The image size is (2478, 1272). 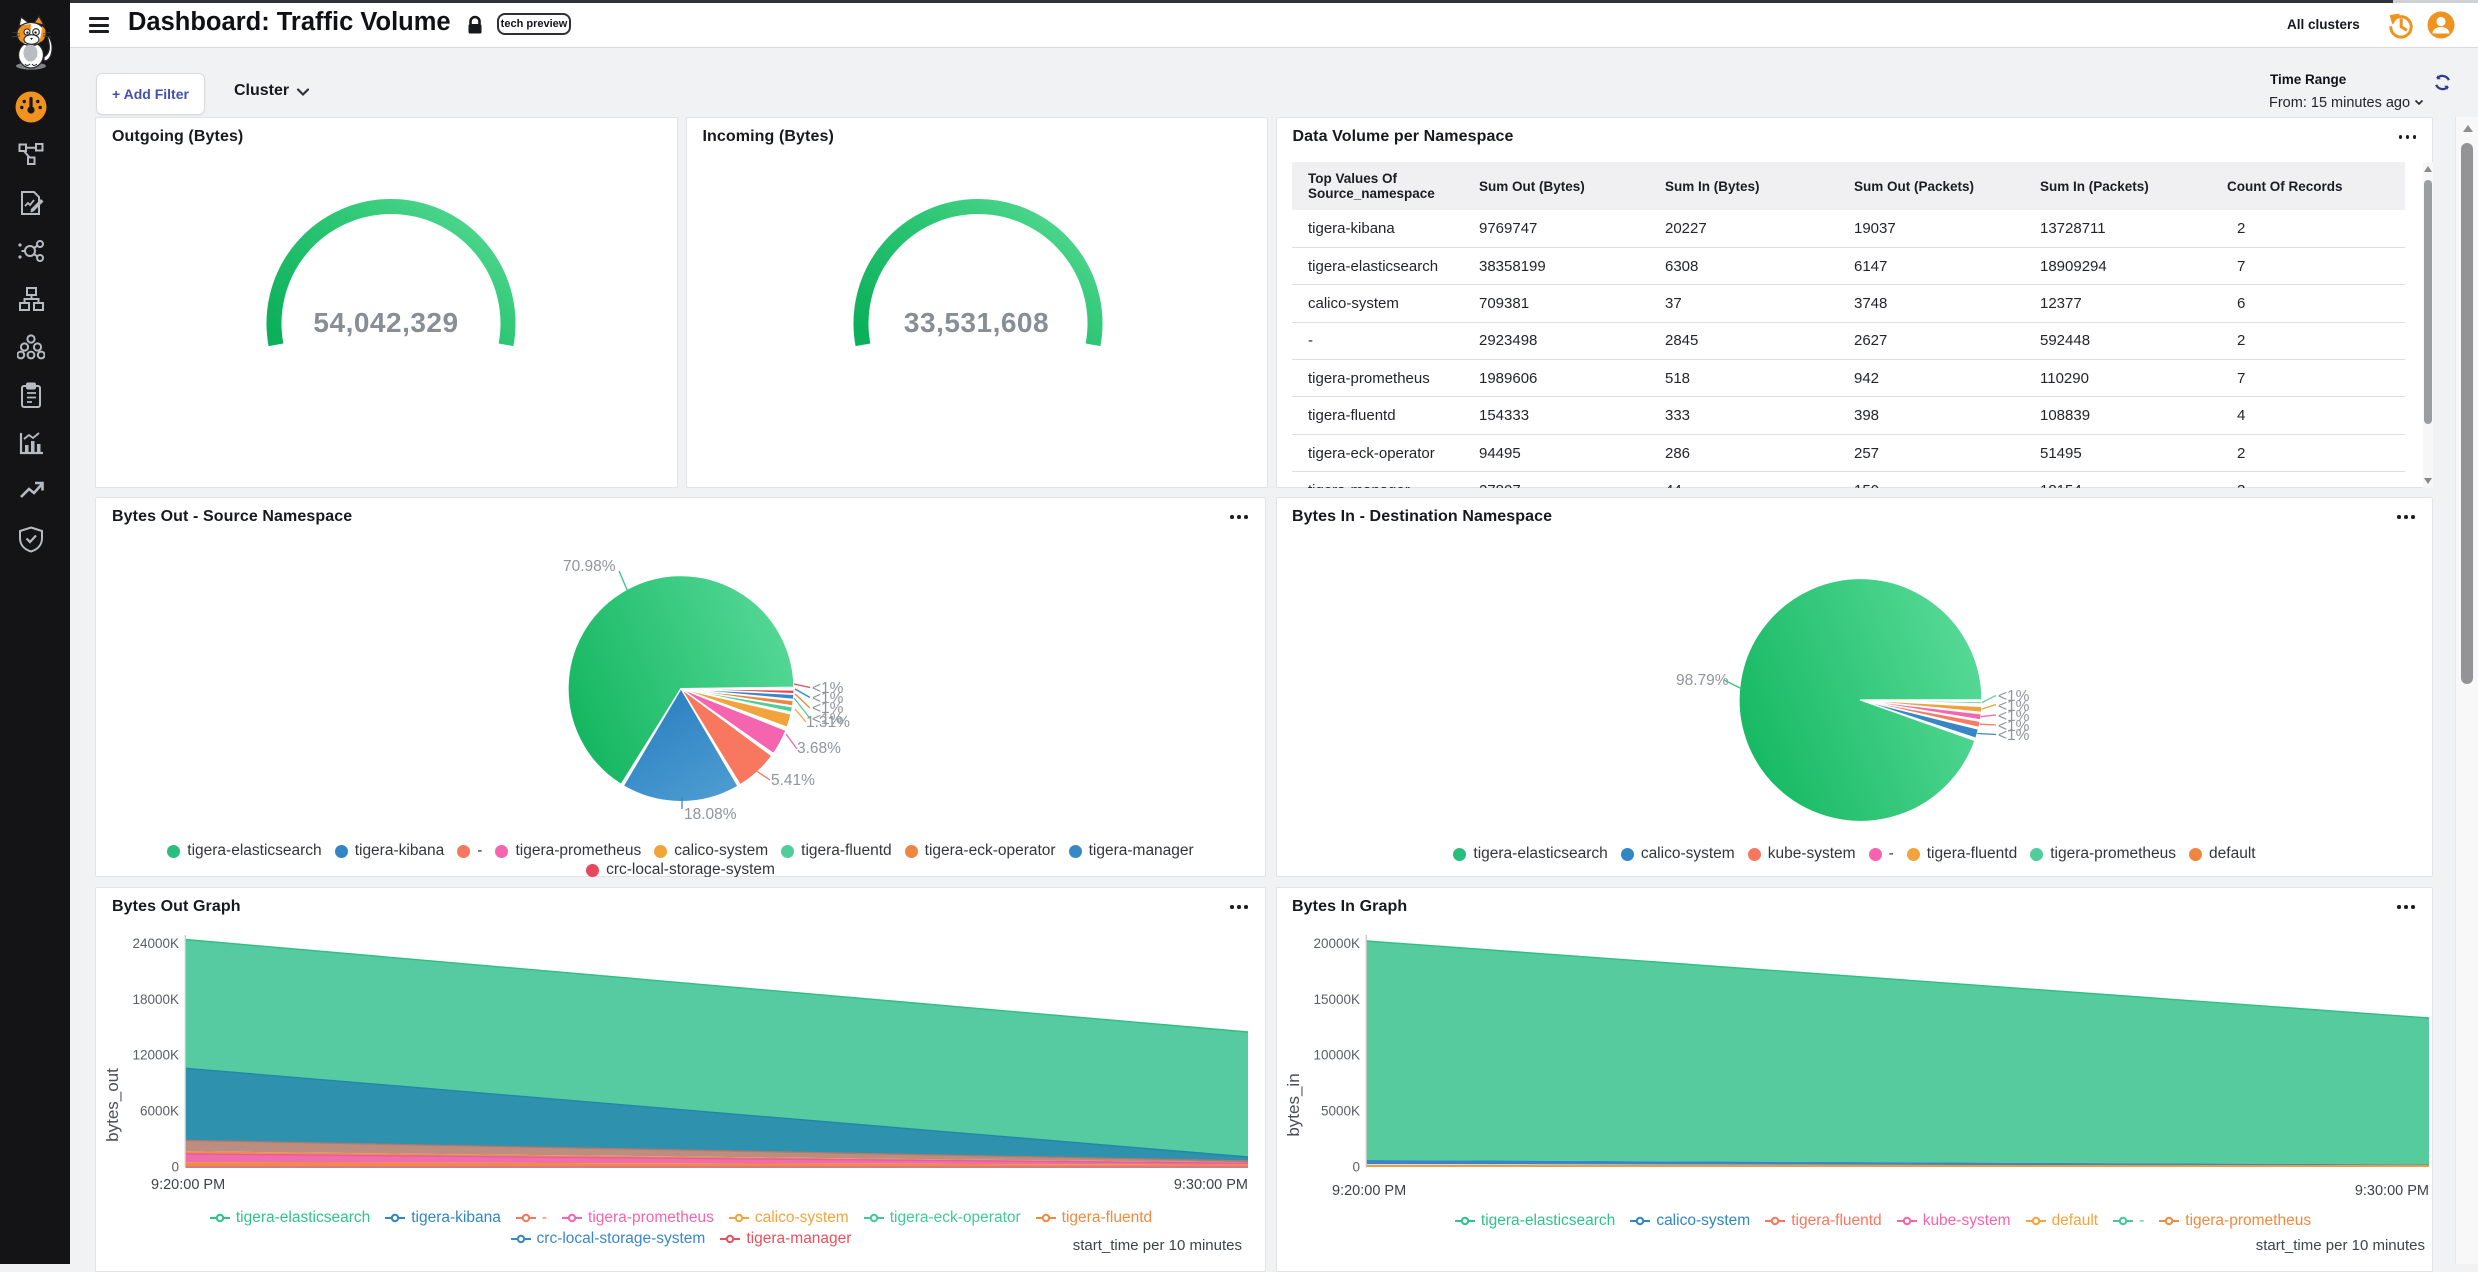 I want to click on svg-text: 20000K, so click(x=1336, y=943).